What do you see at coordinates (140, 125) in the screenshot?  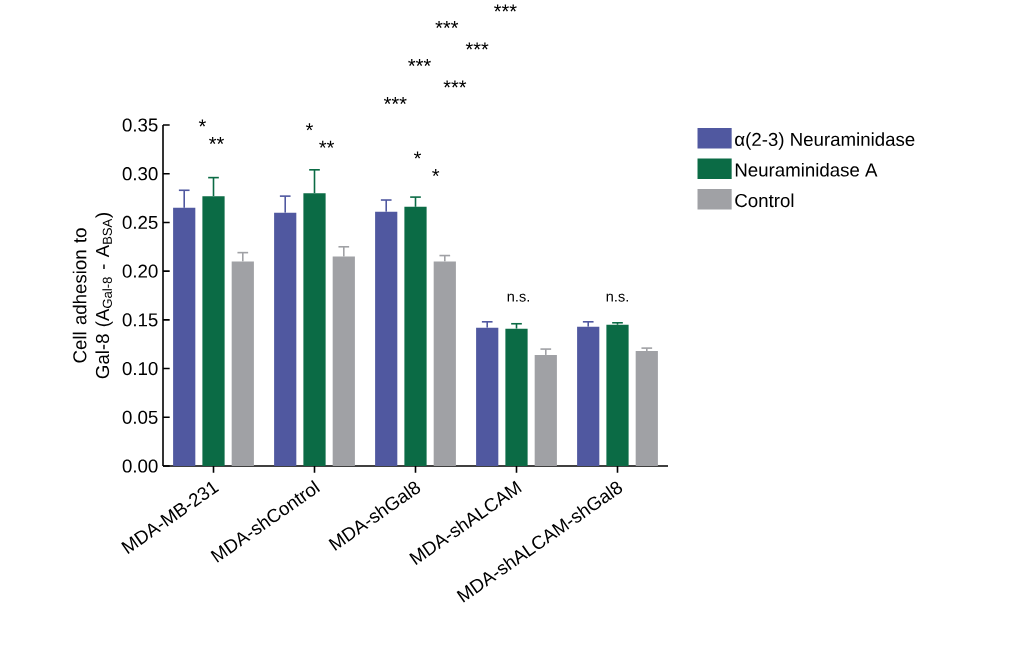 I see `y-tick-label: 0.35` at bounding box center [140, 125].